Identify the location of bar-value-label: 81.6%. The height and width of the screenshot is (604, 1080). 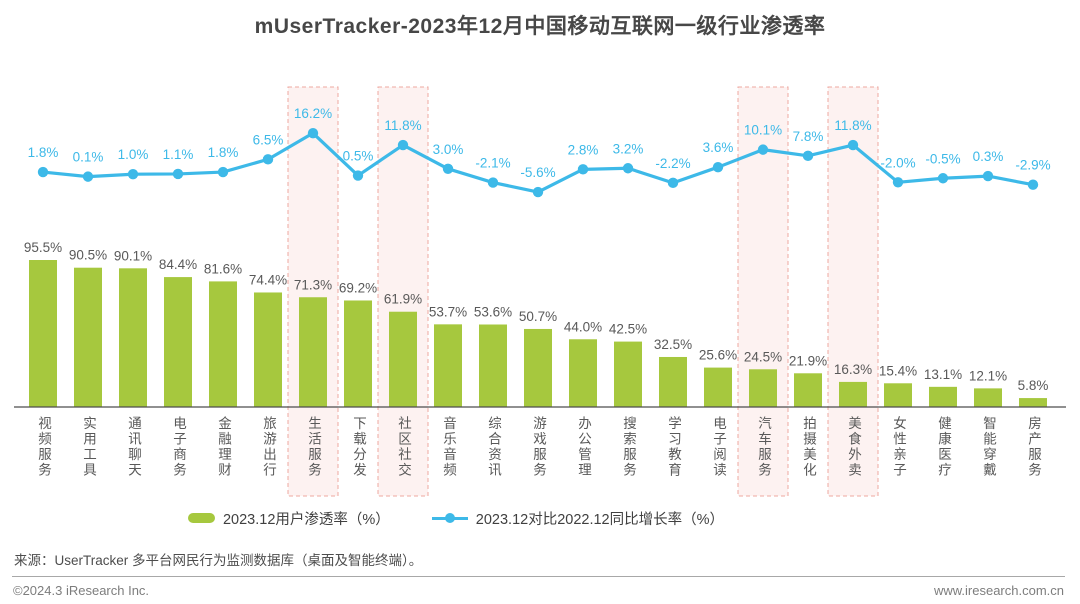
(223, 268).